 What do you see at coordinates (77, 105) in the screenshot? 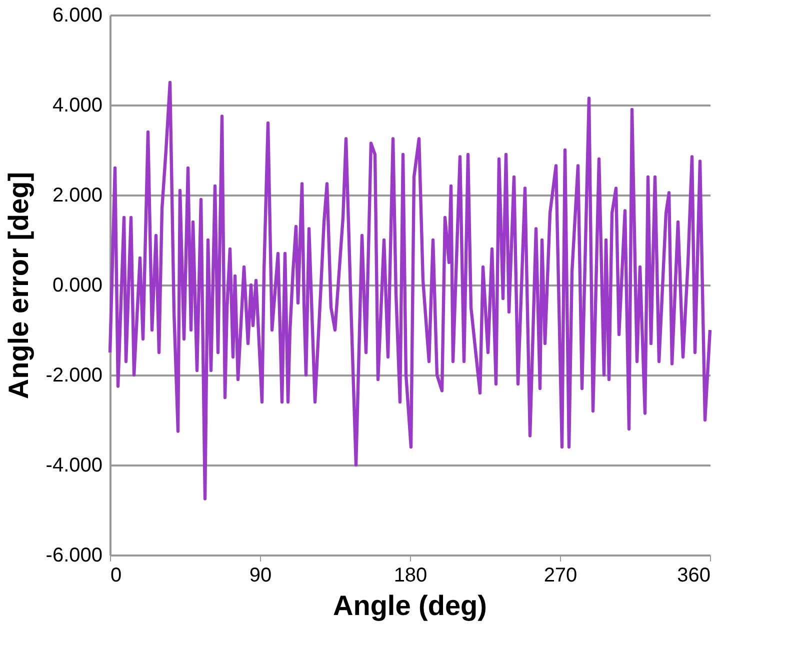
I see `y-tick-label: 4.000` at bounding box center [77, 105].